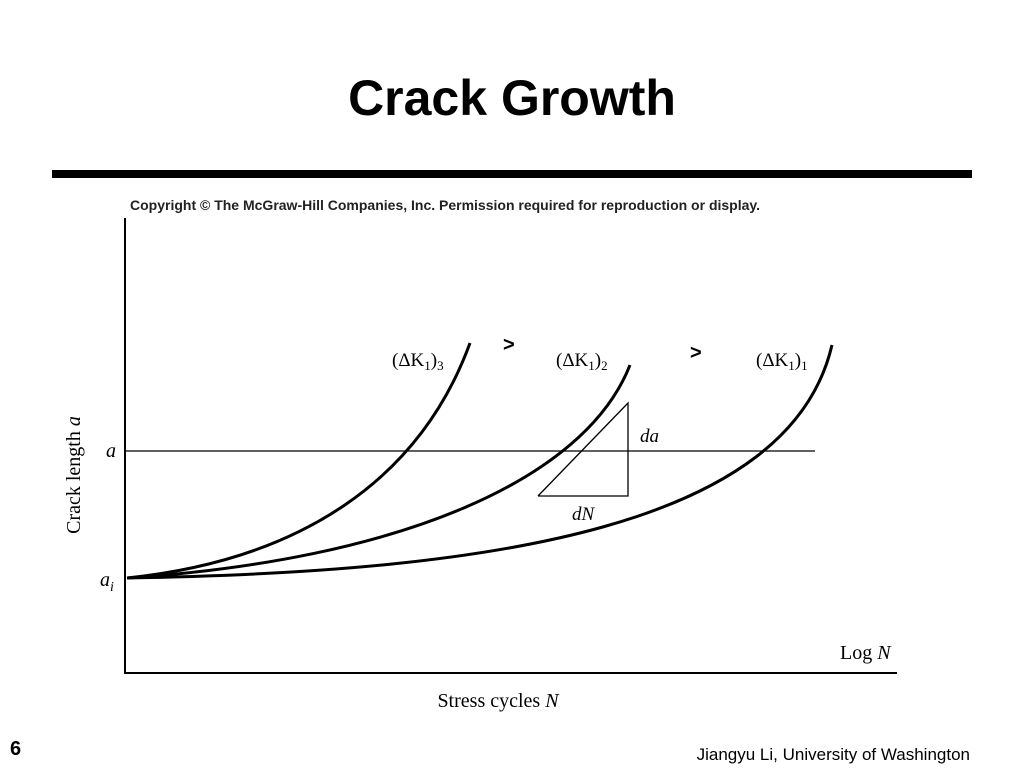 This screenshot has width=1024, height=768. I want to click on y-axis-label: Crack length a, so click(74, 475).